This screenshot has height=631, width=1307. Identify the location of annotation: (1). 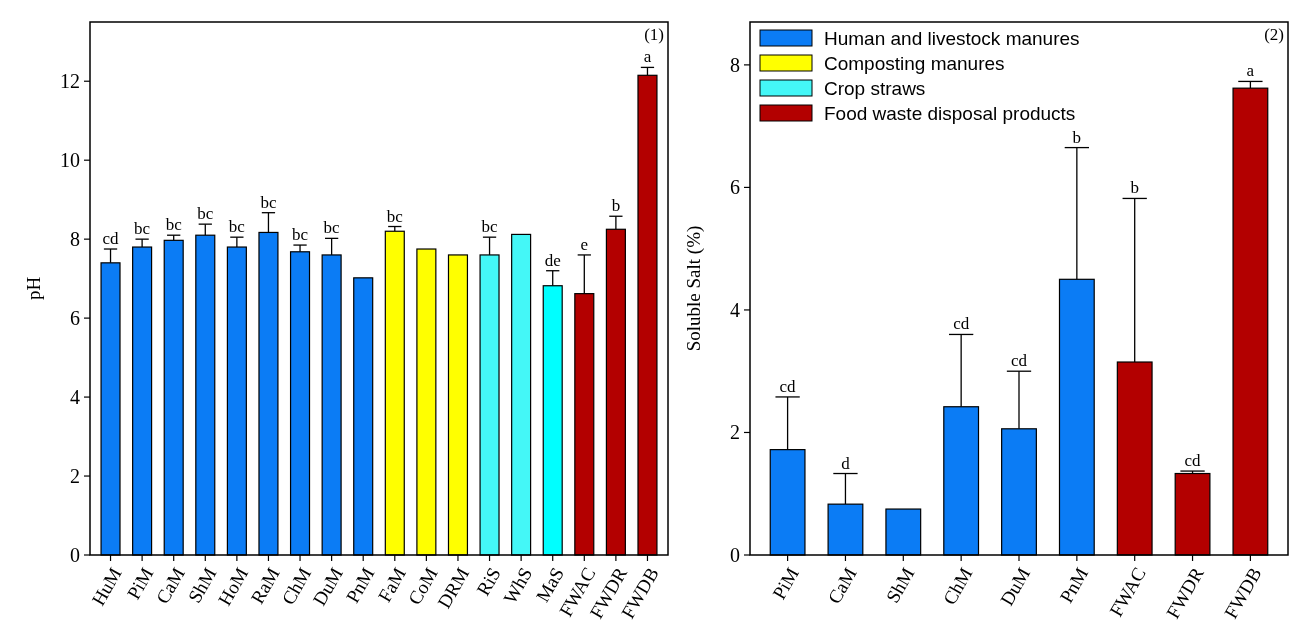
(654, 34).